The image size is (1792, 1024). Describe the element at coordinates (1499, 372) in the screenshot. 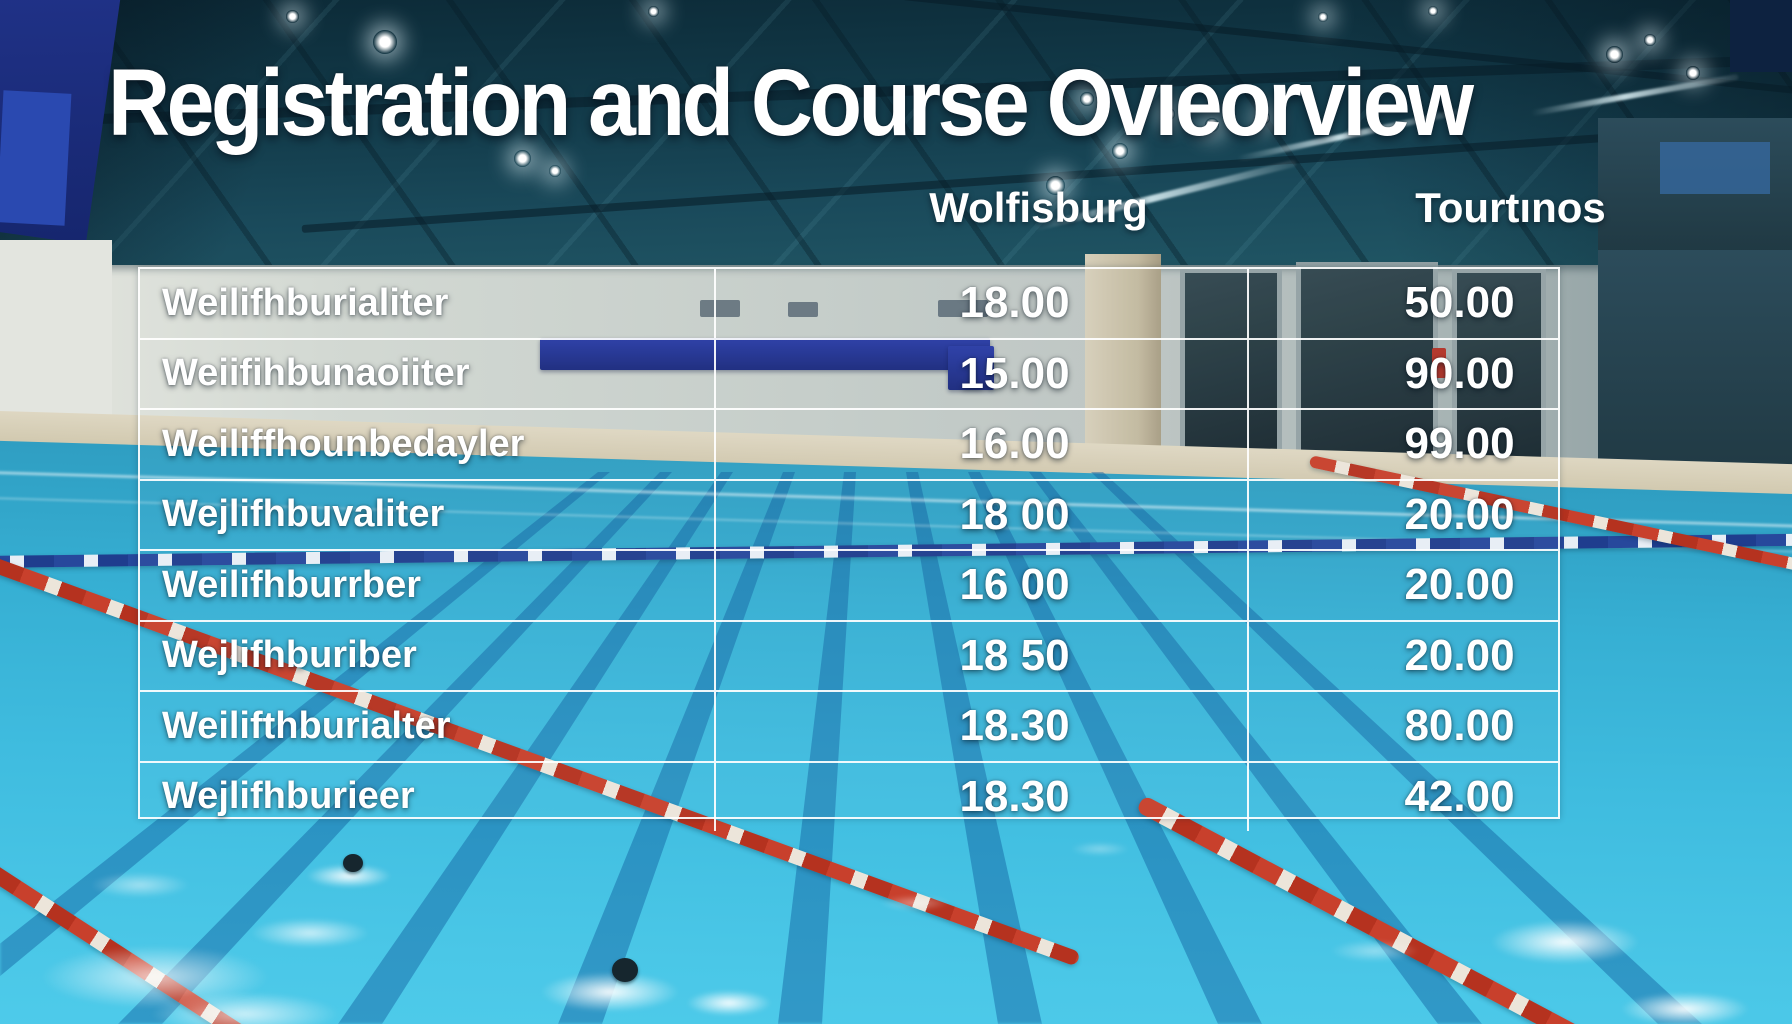

I see `glass-door` at that location.